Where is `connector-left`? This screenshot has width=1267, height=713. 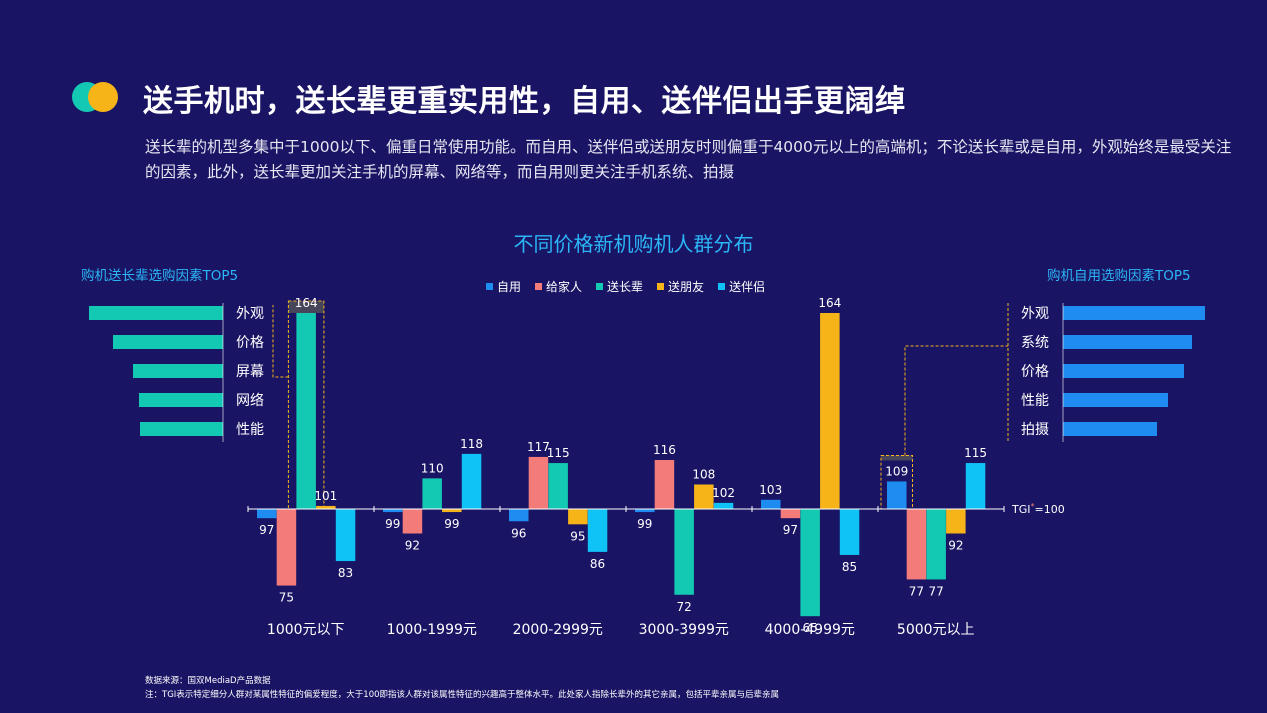
connector-left is located at coordinates (280, 341).